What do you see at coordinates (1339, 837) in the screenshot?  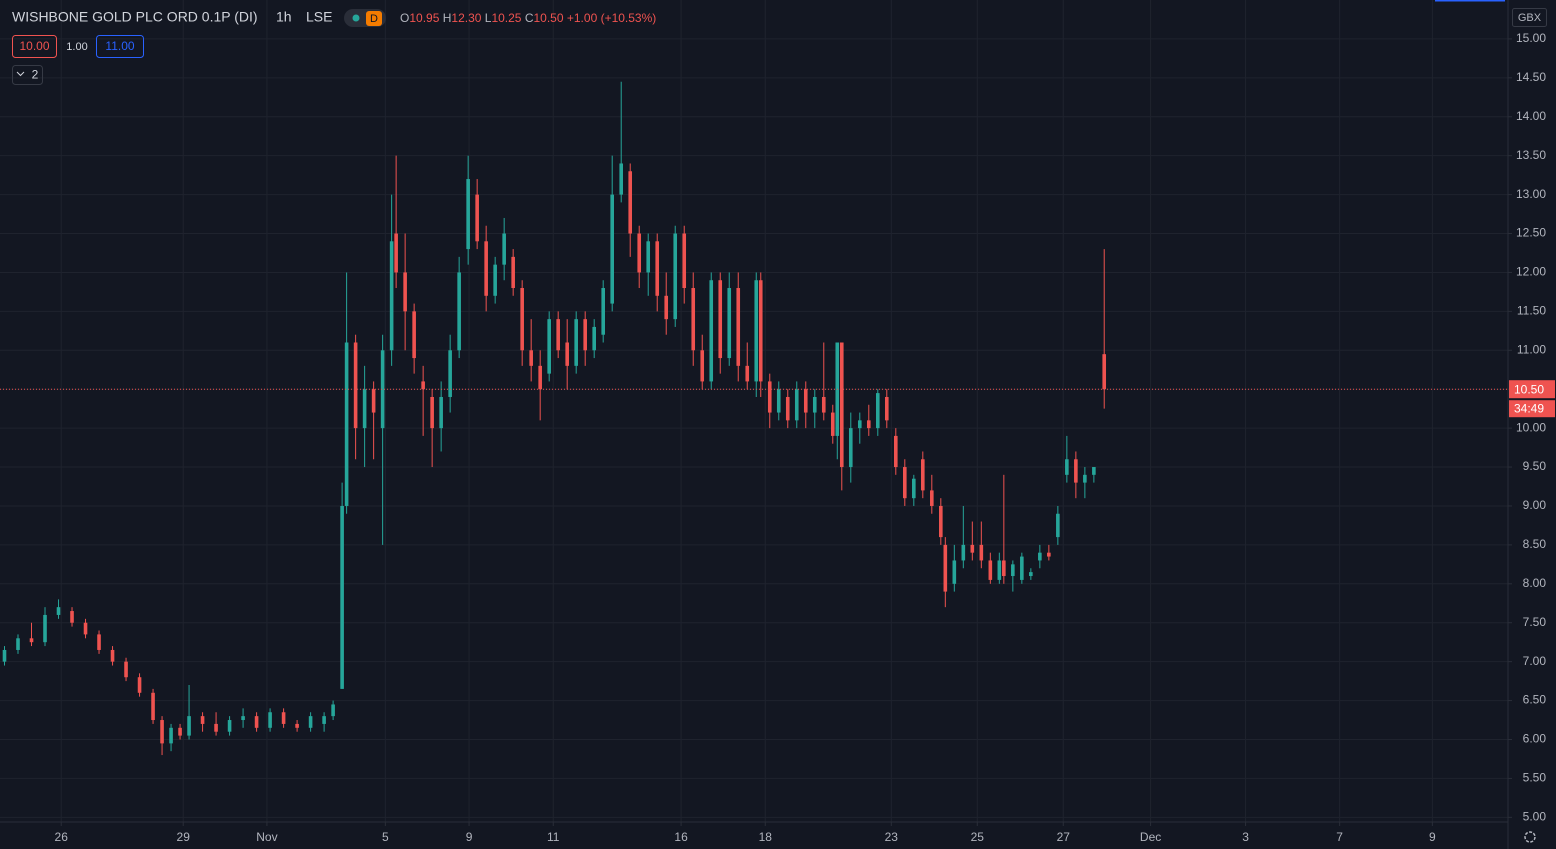 I see `x-tick-label: 7` at bounding box center [1339, 837].